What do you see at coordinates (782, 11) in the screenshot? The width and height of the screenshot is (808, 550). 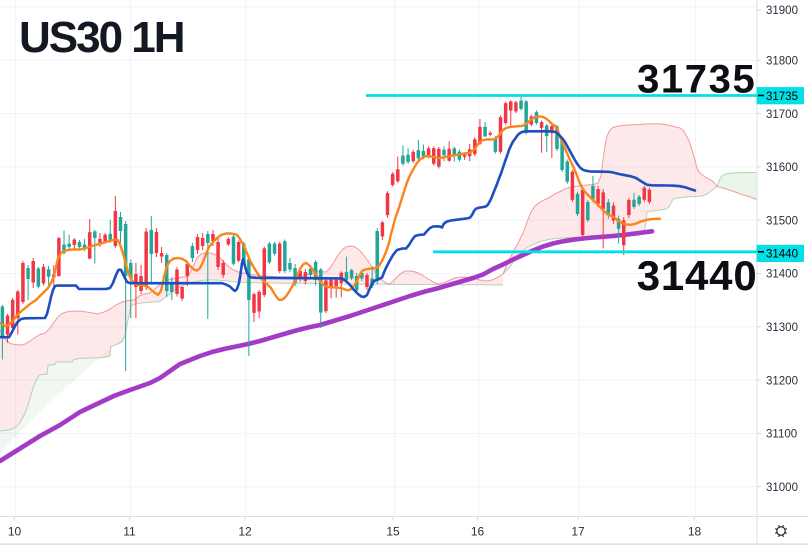 I see `svg-text: 31900` at bounding box center [782, 11].